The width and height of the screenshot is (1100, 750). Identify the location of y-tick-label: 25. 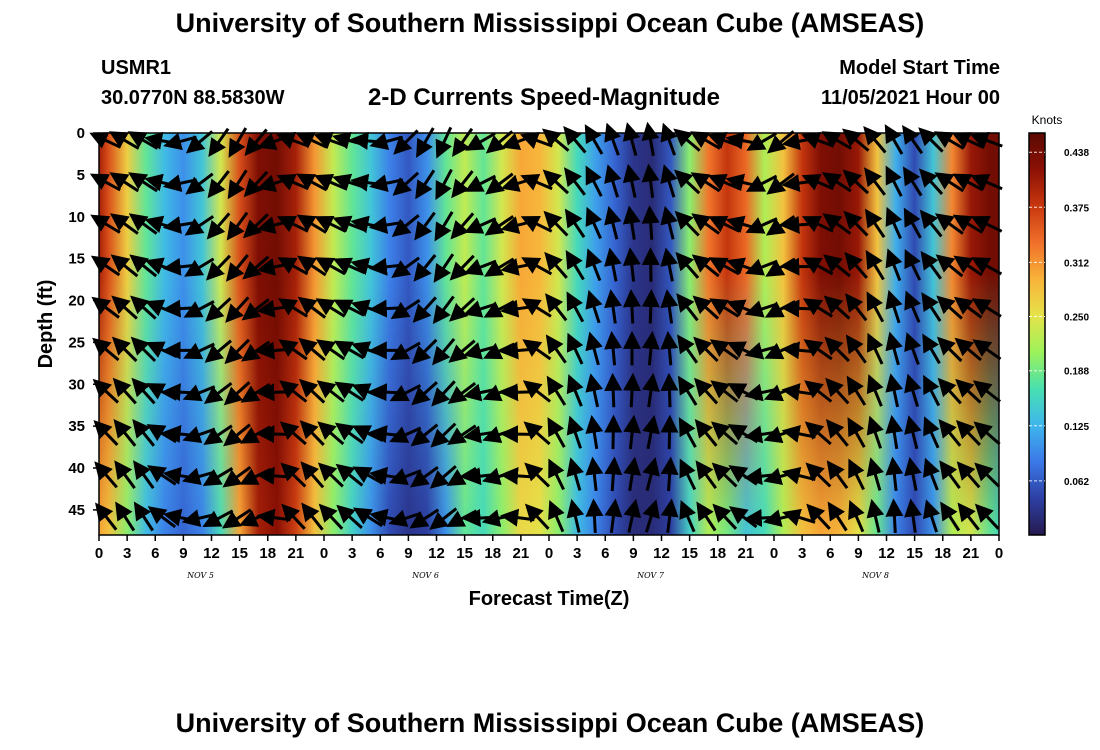
(76, 342).